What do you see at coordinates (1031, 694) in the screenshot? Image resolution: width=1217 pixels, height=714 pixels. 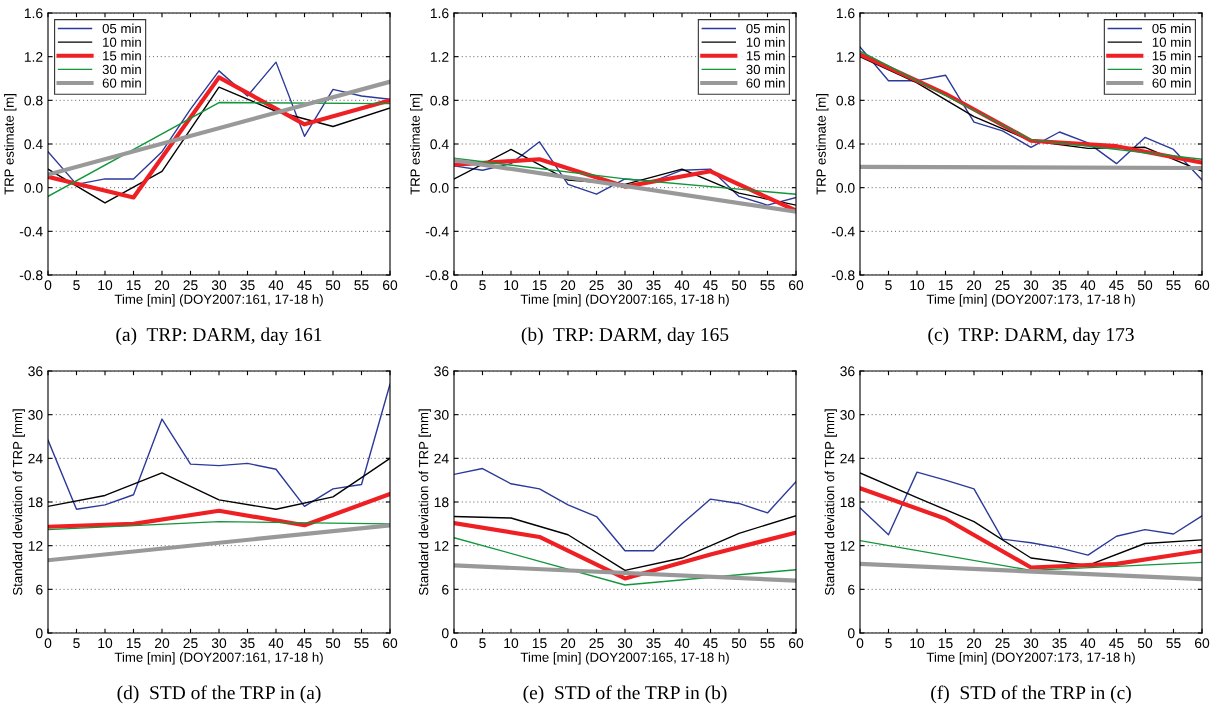 I see `text: (f) STD of the TRP in (c)` at bounding box center [1031, 694].